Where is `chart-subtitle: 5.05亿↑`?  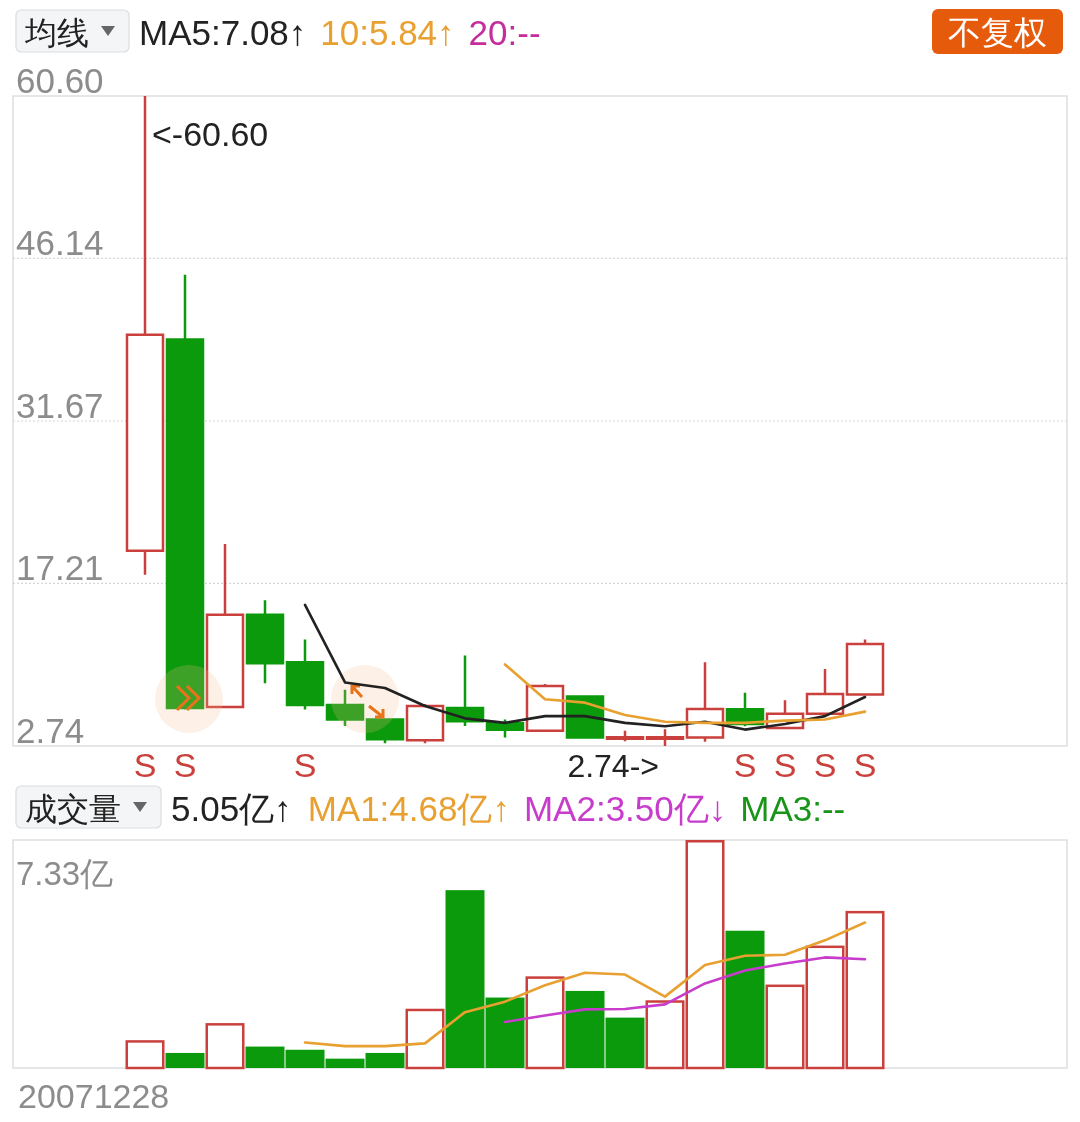 chart-subtitle: 5.05亿↑ is located at coordinates (231, 808).